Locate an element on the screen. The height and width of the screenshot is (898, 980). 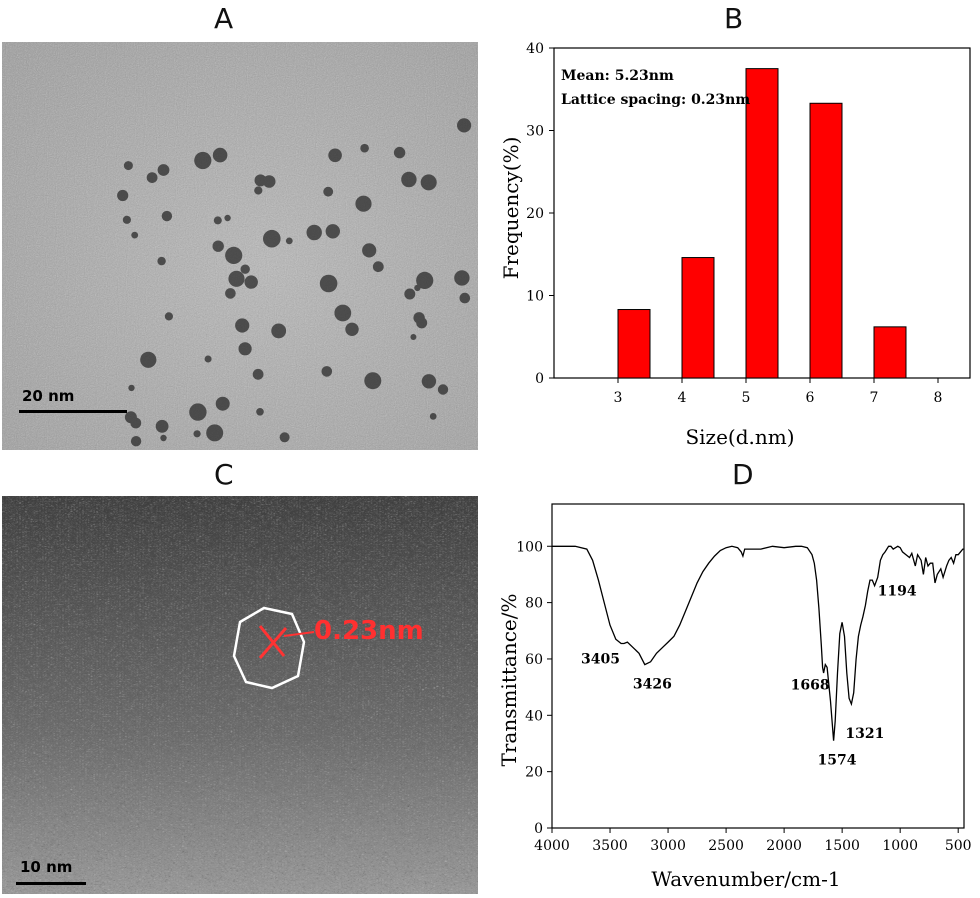
peak-label: 1321 is located at coordinates (864, 734).